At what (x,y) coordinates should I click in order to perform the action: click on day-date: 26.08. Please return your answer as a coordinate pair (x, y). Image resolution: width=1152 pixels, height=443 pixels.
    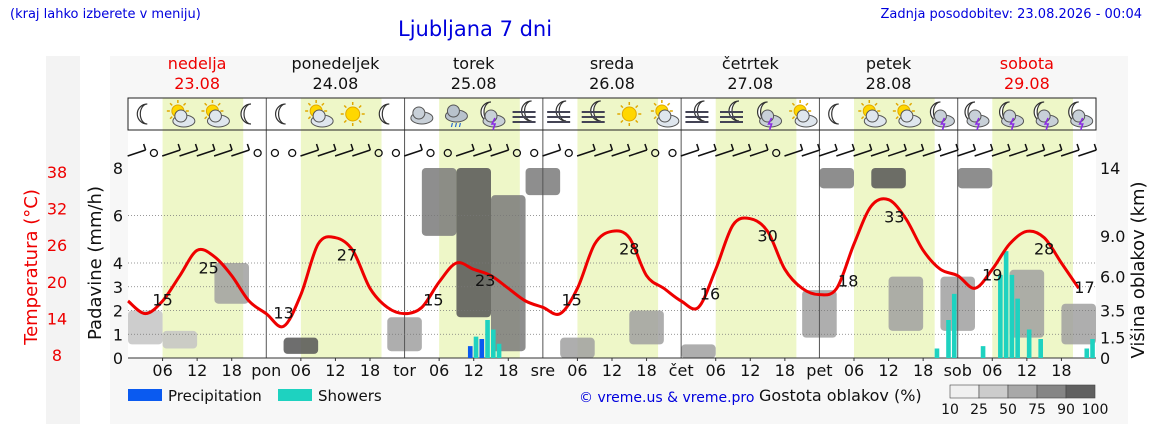
    Looking at the image, I should click on (612, 83).